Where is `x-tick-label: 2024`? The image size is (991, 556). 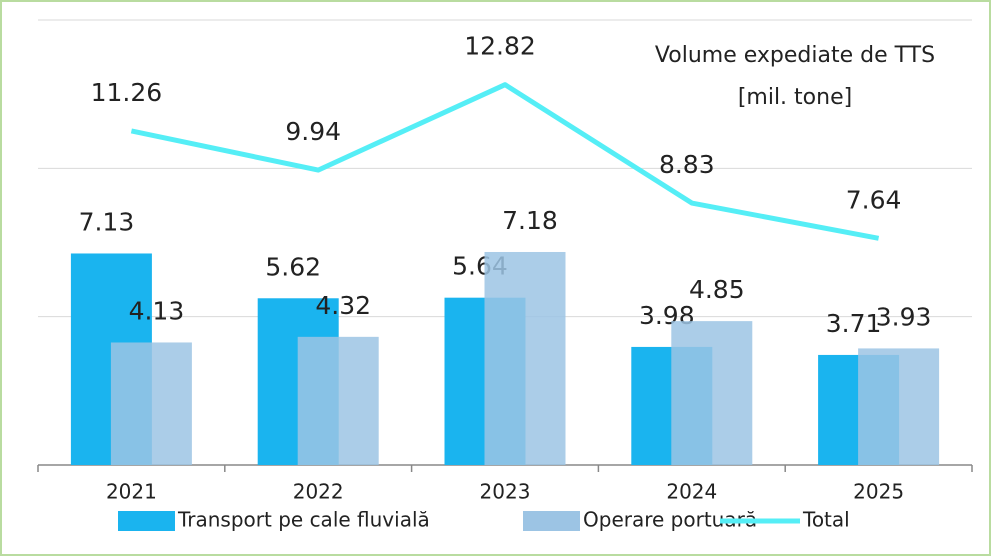
x-tick-label: 2024 is located at coordinates (691, 492).